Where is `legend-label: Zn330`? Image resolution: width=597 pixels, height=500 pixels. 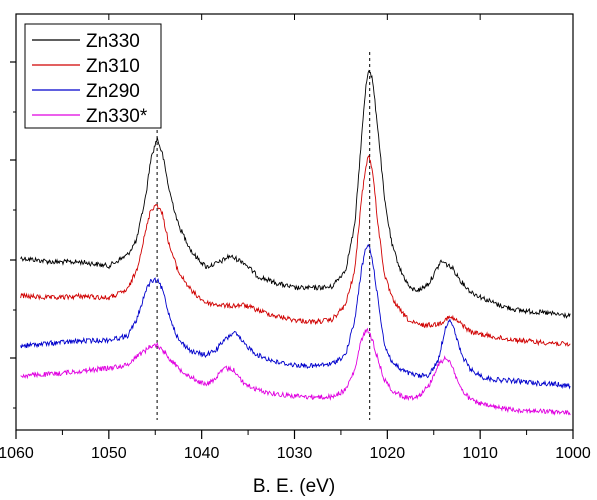 legend-label: Zn330 is located at coordinates (113, 41).